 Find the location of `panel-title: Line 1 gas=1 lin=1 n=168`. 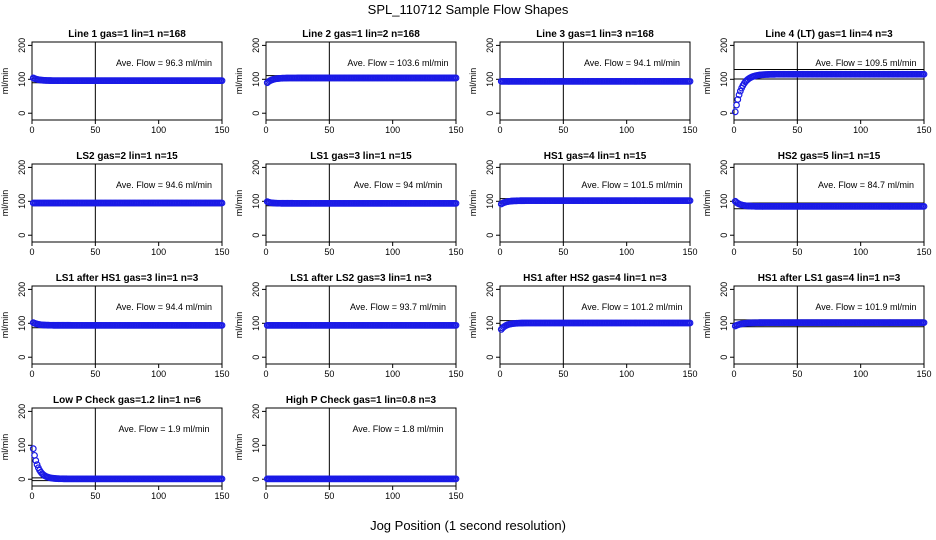

panel-title: Line 1 gas=1 lin=1 n=168 is located at coordinates (127, 34).